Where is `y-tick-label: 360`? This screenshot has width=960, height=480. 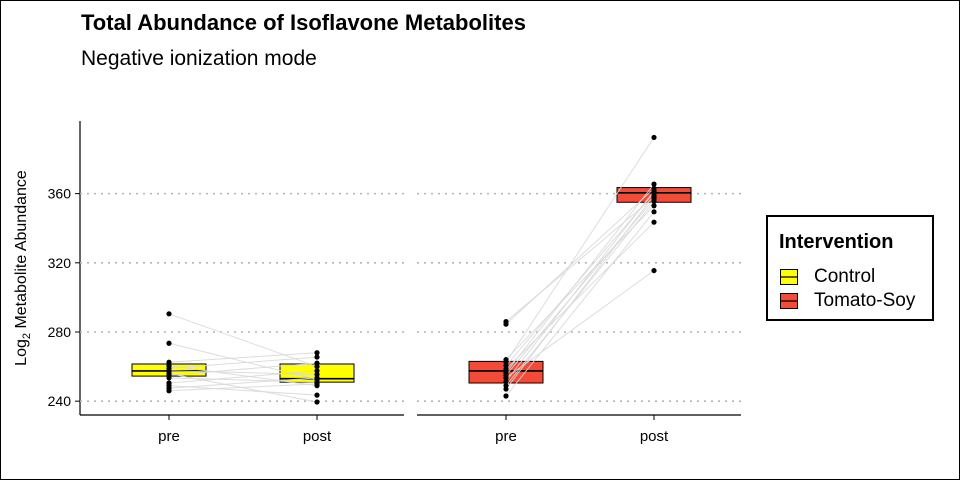
y-tick-label: 360 is located at coordinates (60, 194).